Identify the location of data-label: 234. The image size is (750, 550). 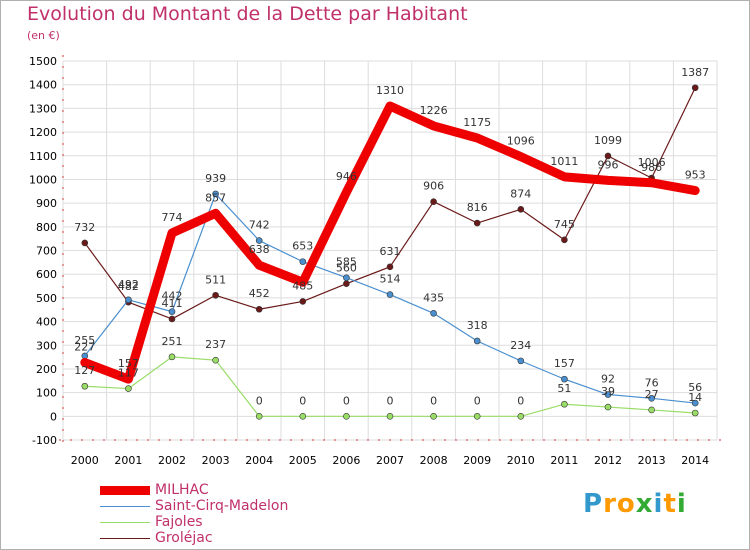
(520, 345).